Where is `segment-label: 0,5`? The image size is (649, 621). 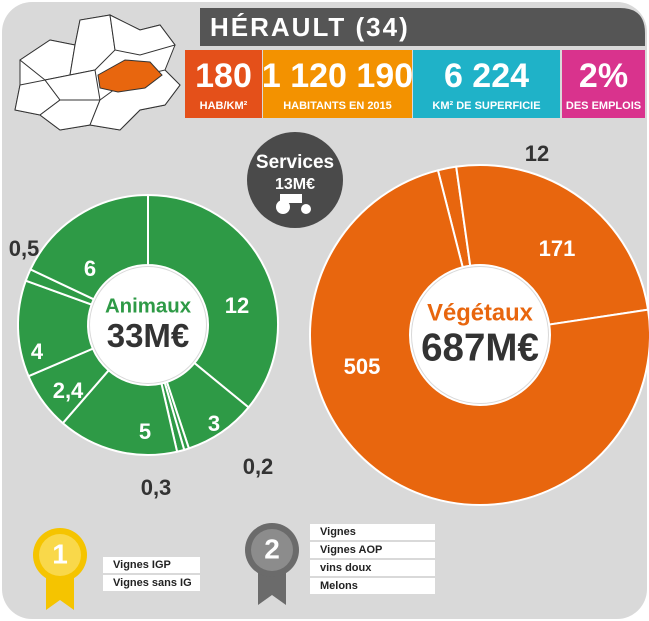 segment-label: 0,5 is located at coordinates (24, 248).